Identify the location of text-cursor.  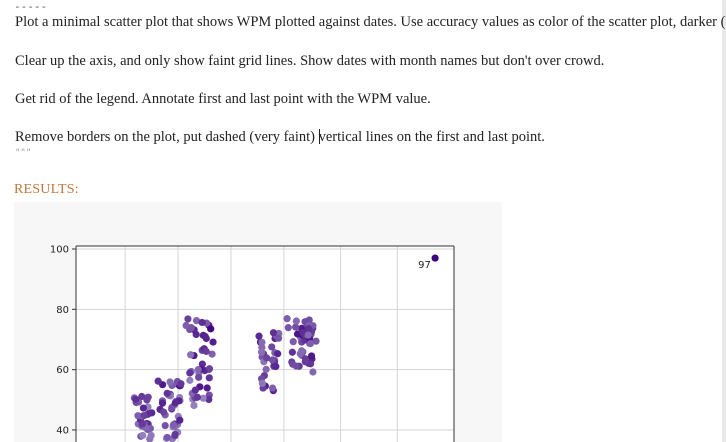
(319, 136).